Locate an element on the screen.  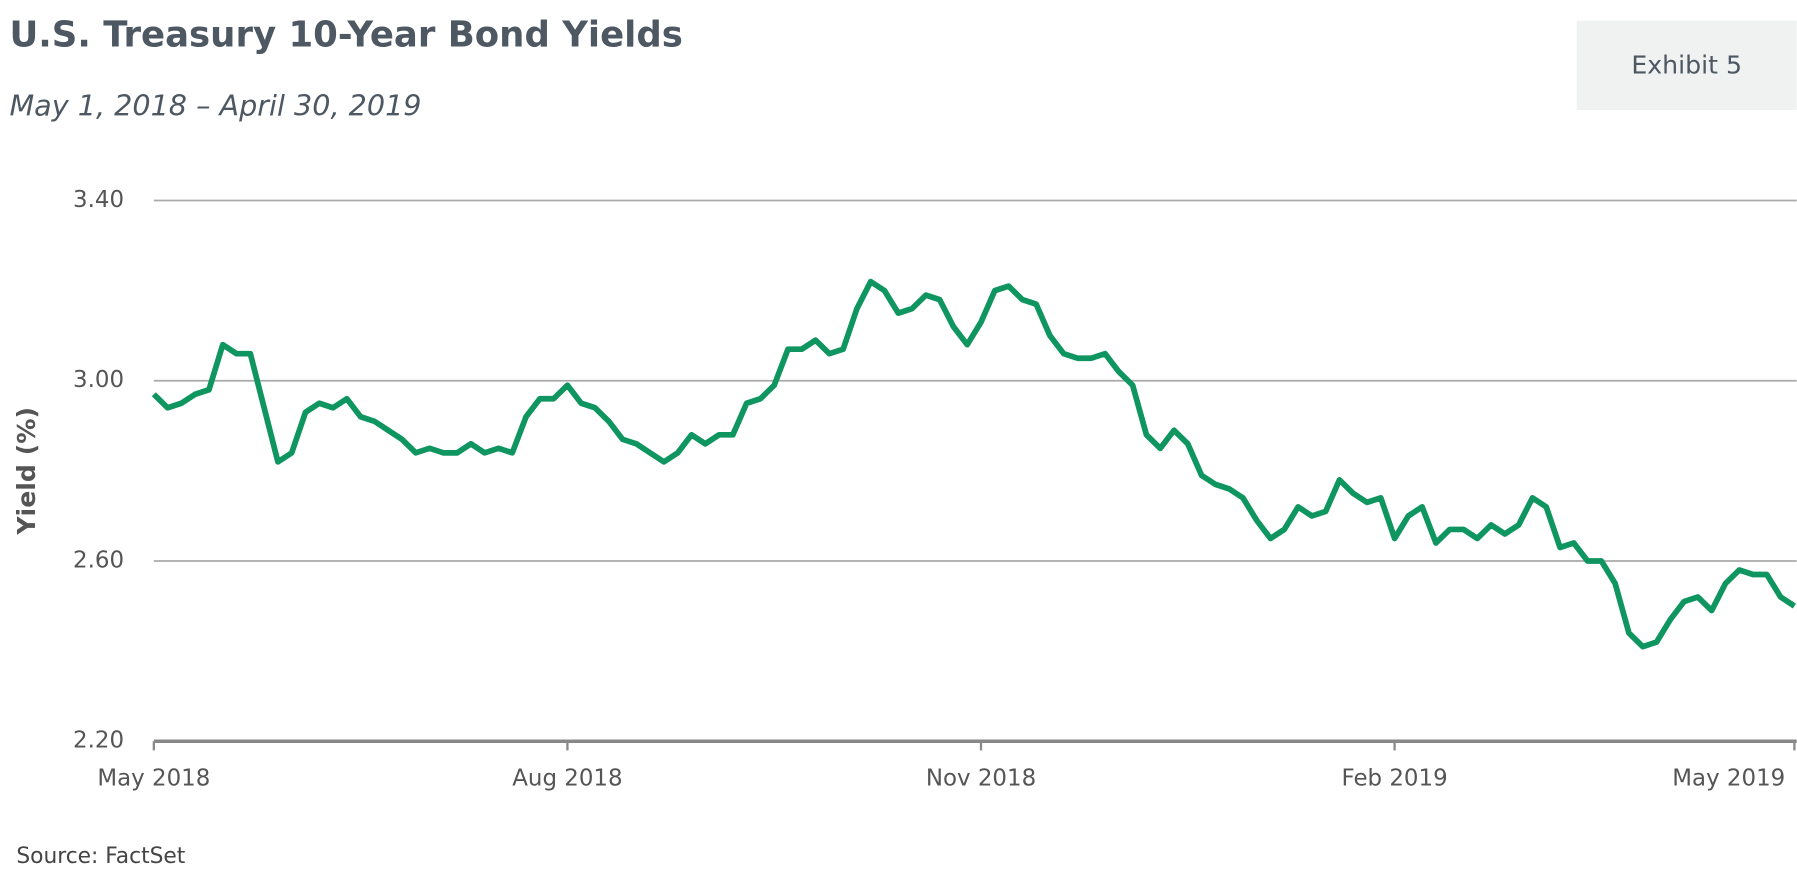
x-tick-label: Nov 2018 is located at coordinates (981, 779).